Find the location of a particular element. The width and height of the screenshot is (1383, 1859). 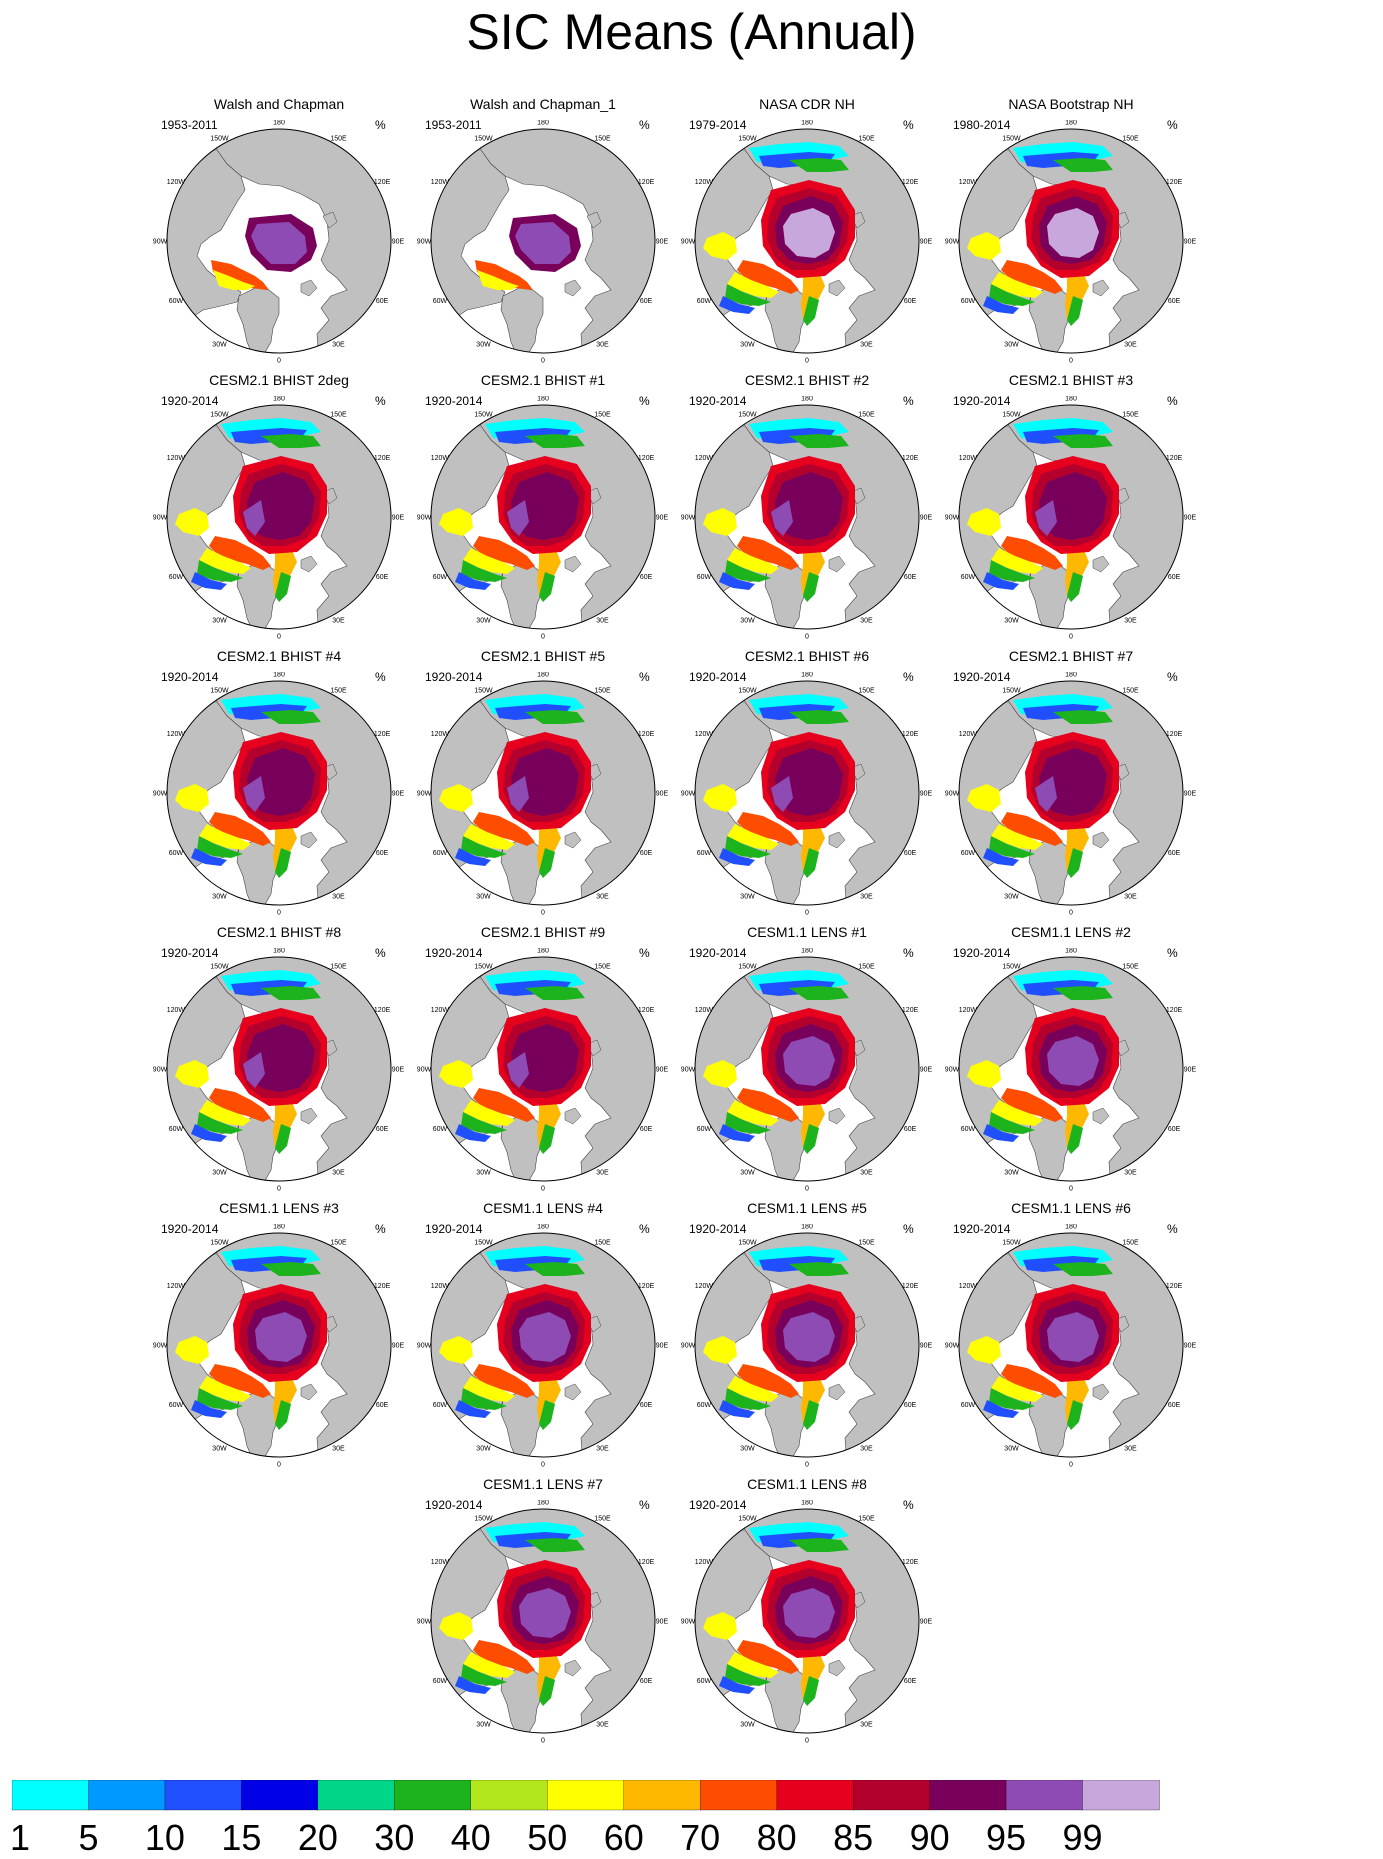

panel-title: Walsh and Chapman is located at coordinates (279, 104).